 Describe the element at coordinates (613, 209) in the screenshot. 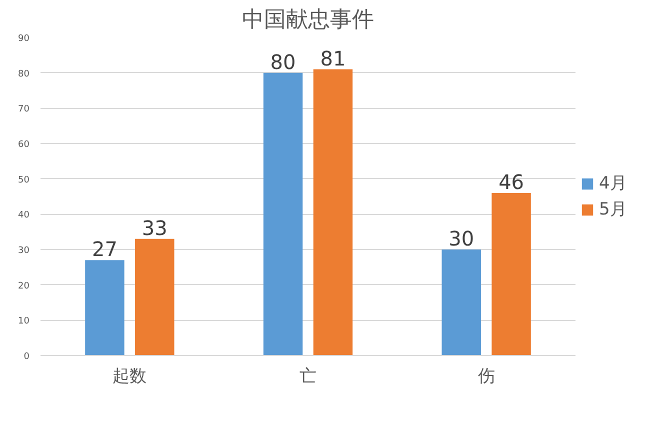

I see `legend-label: 5月` at that location.